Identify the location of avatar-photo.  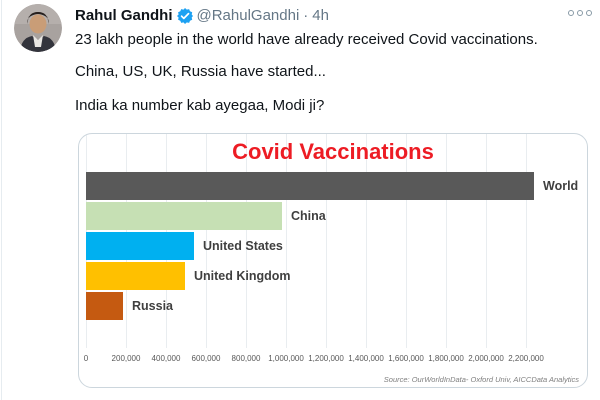
(38, 28).